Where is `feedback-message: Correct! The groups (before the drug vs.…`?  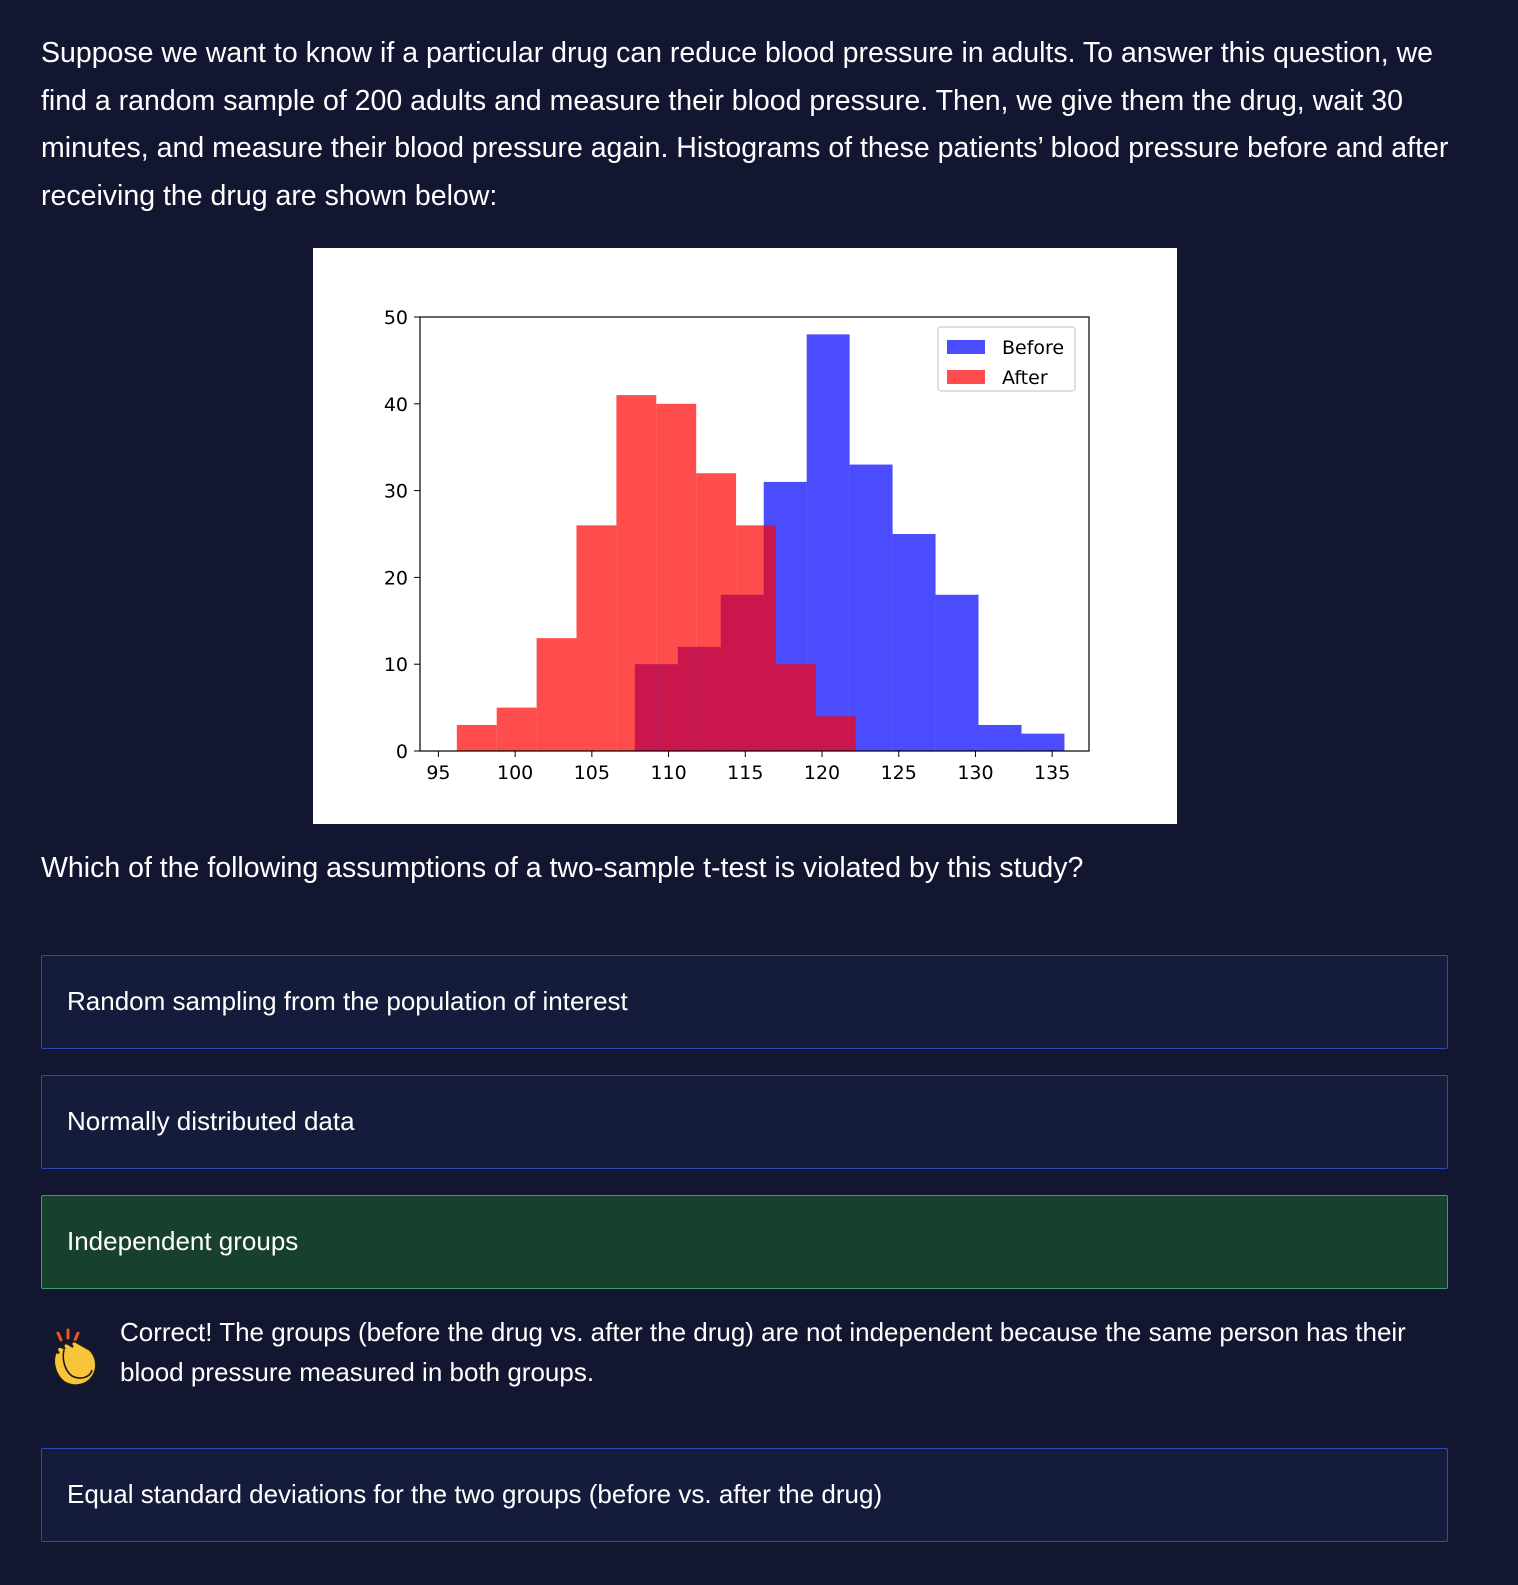
feedback-message: Correct! The groups (before the drug vs.… is located at coordinates (744, 1367).